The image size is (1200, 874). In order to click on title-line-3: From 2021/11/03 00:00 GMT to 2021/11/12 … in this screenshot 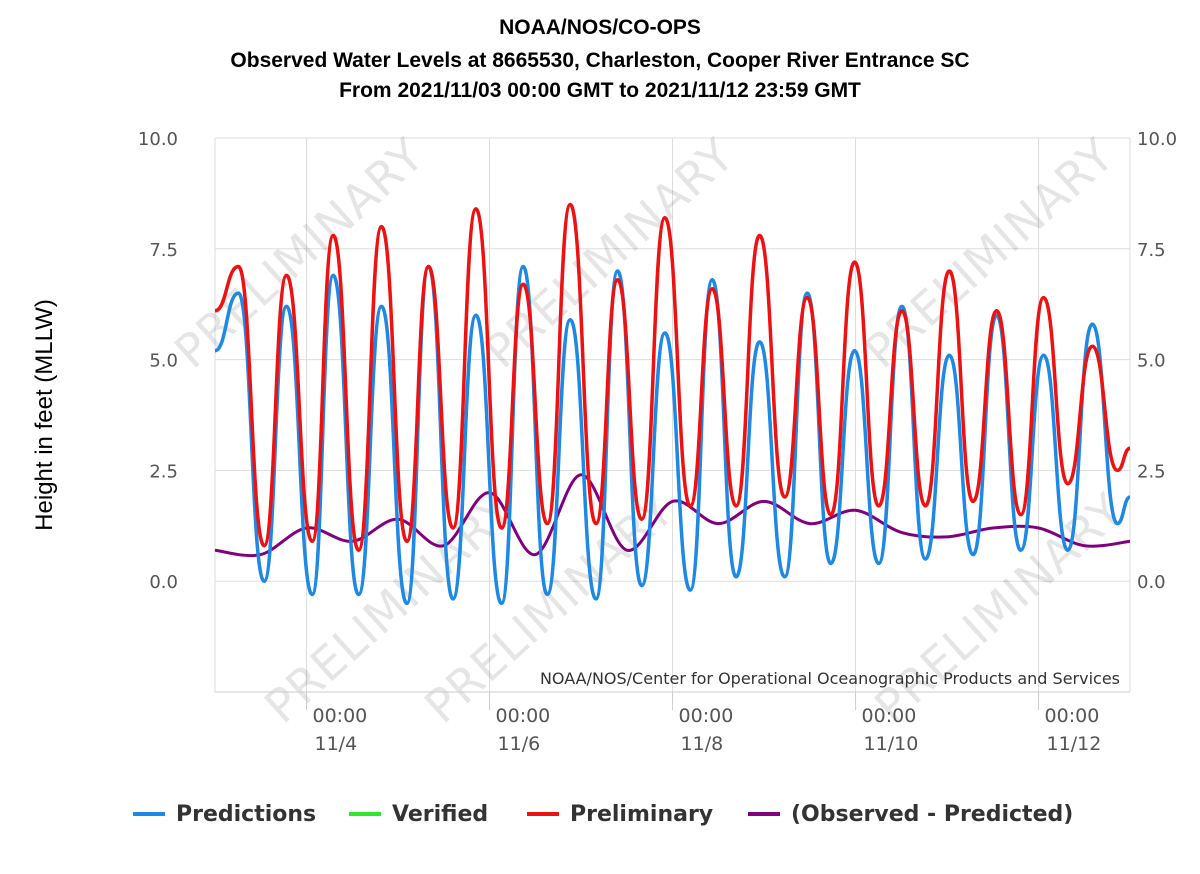, I will do `click(600, 90)`.